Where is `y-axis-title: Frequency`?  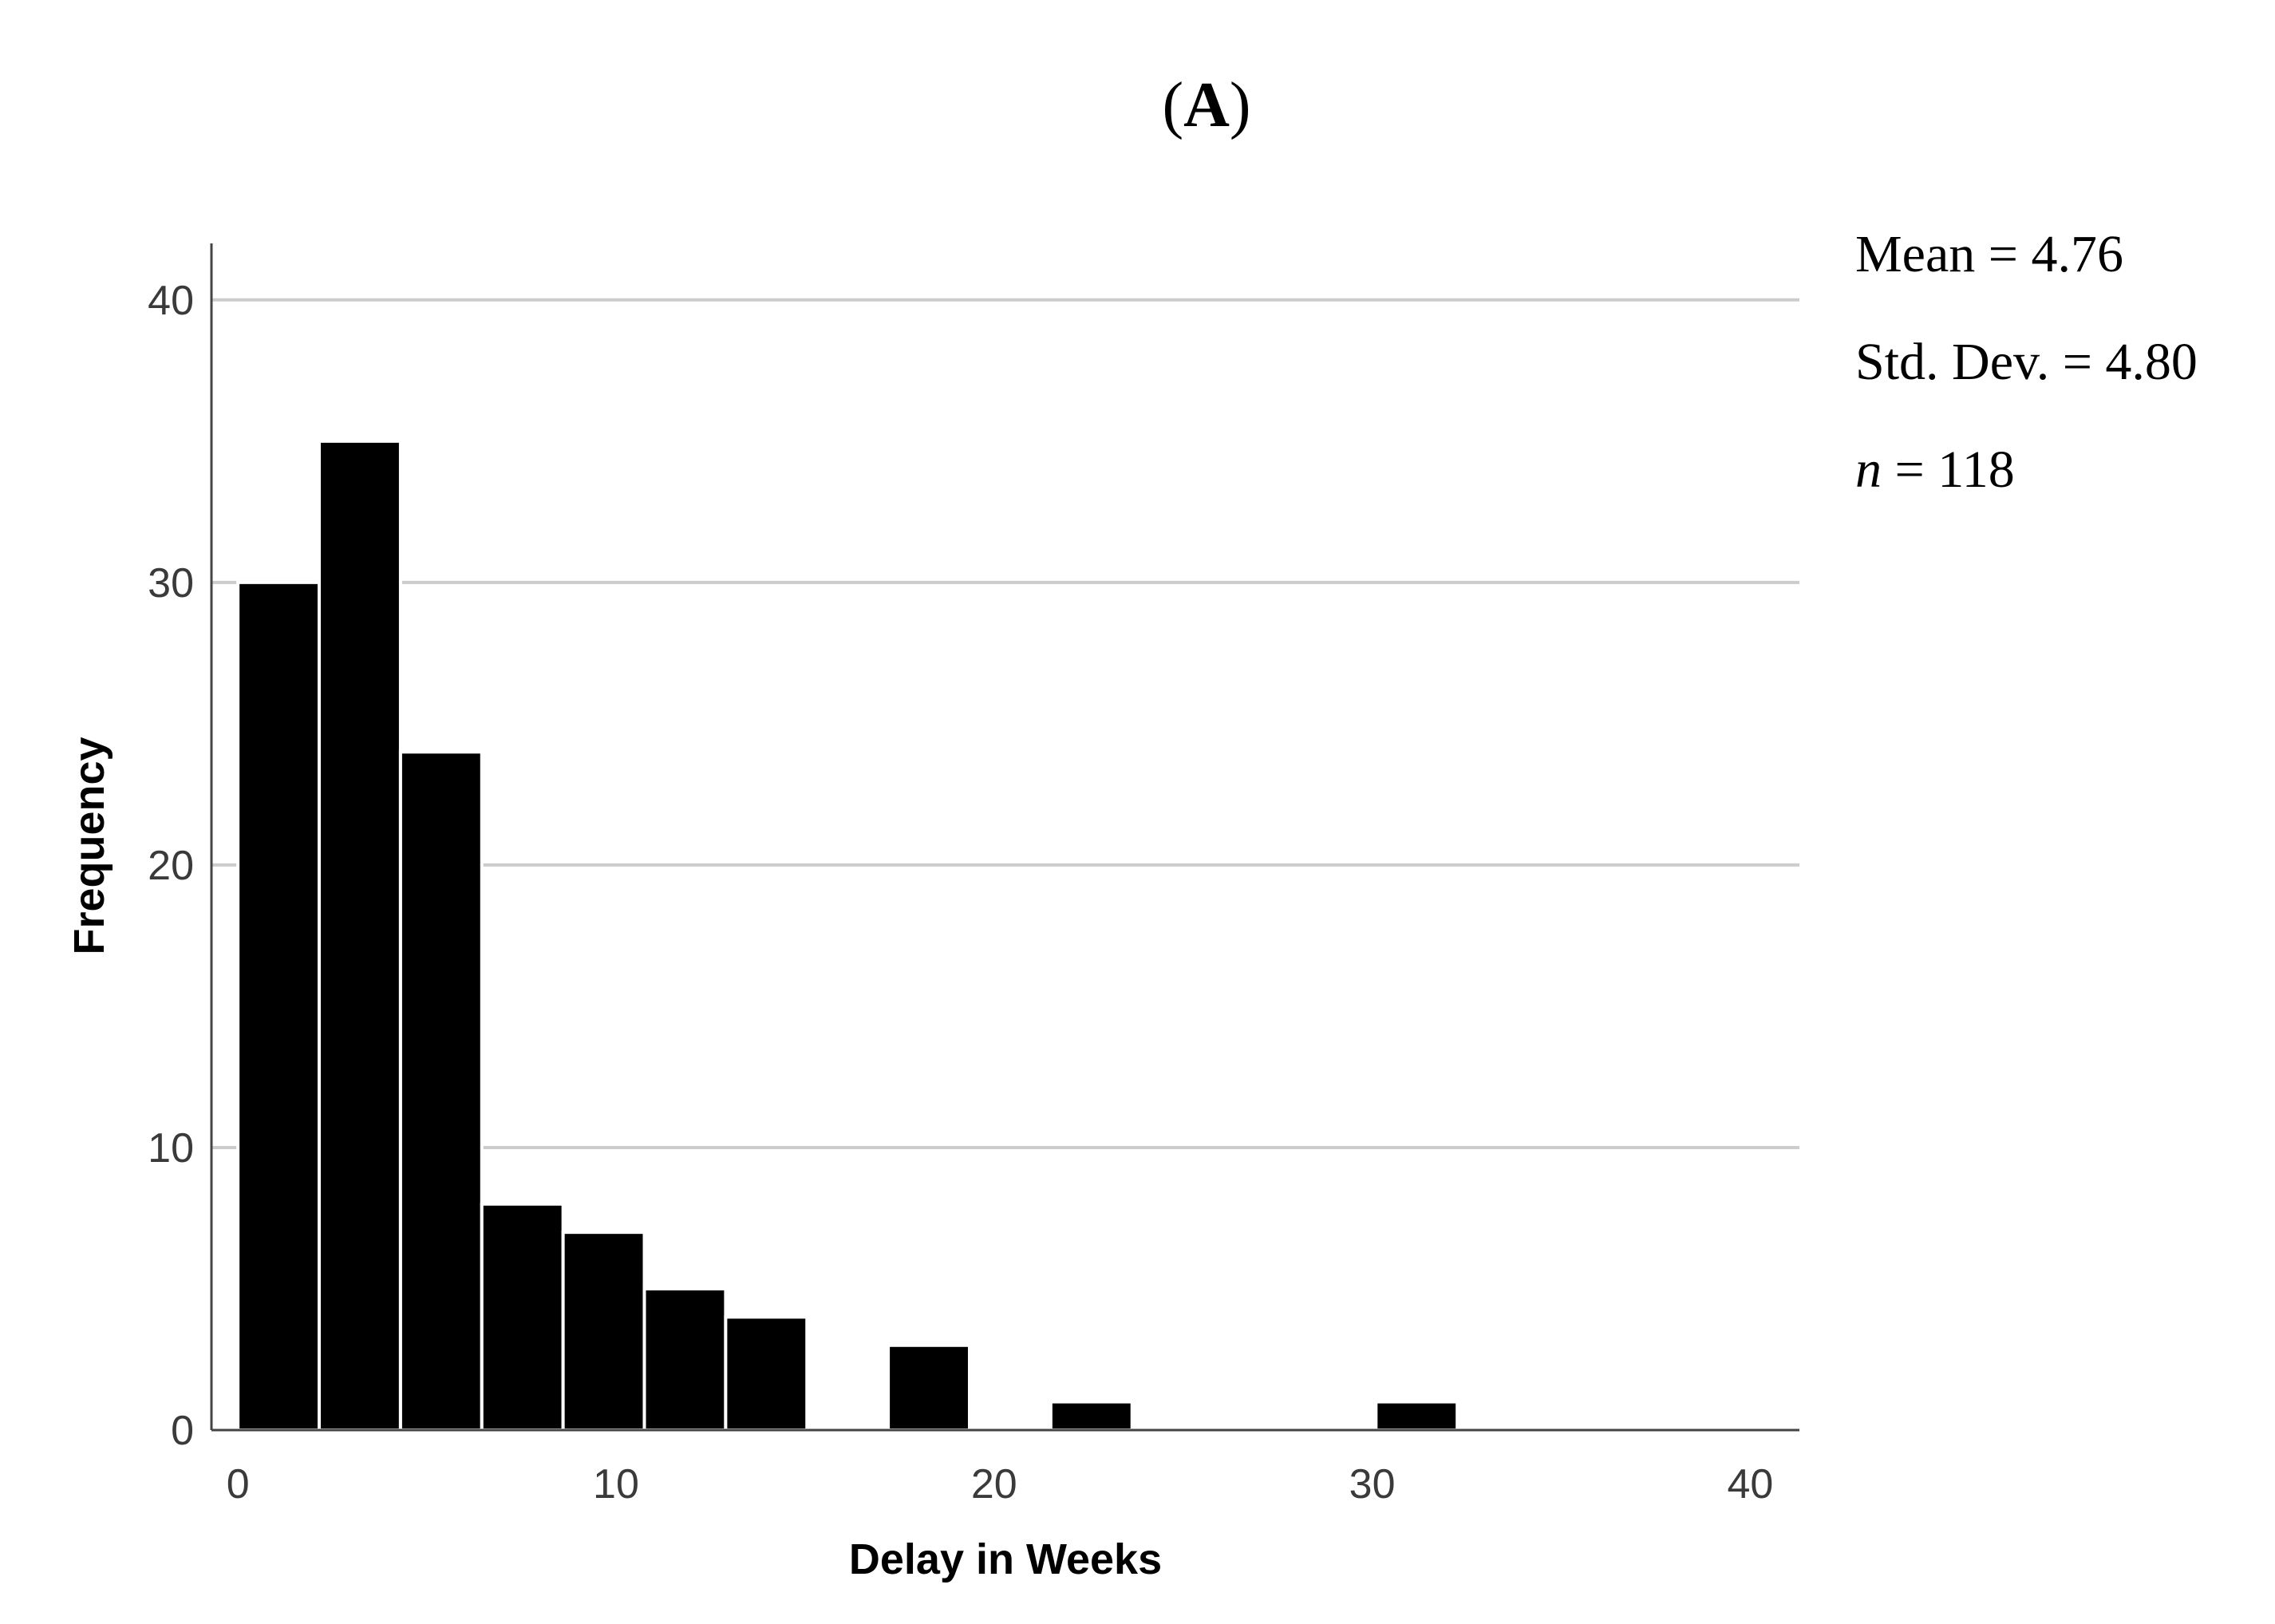 y-axis-title: Frequency is located at coordinates (89, 846).